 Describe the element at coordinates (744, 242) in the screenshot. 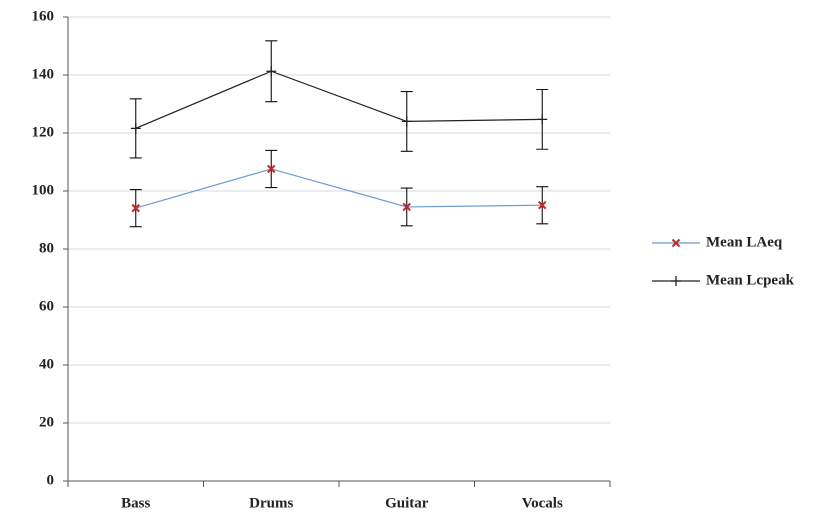

I see `legend-label: Mean LAeq` at that location.